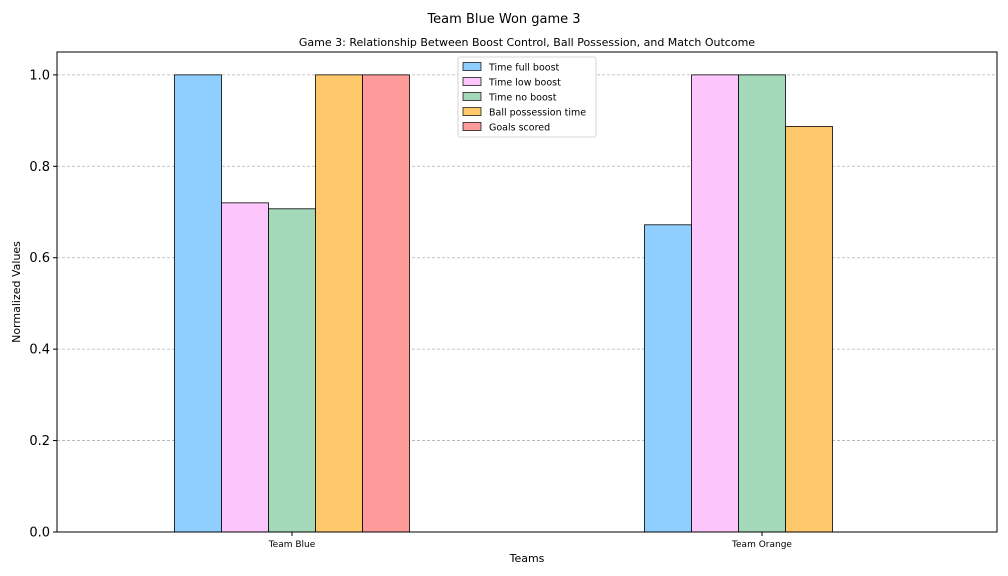 This screenshot has height=576, width=1008. I want to click on x-tick-label: Team Blue, so click(292, 545).